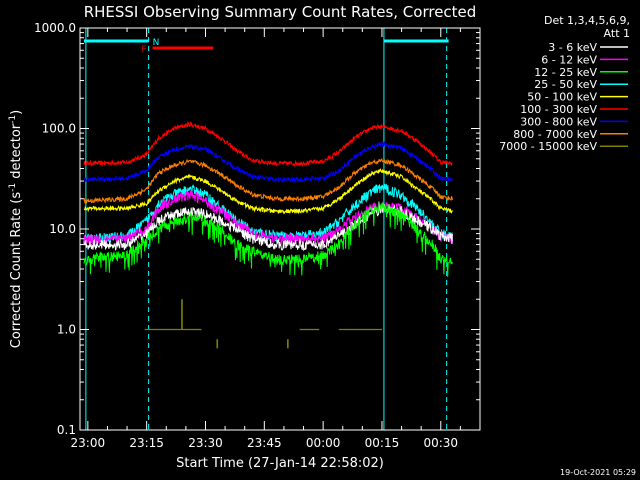 This screenshot has height=480, width=640. I want to click on y-tick-label: 1.0, so click(66, 330).